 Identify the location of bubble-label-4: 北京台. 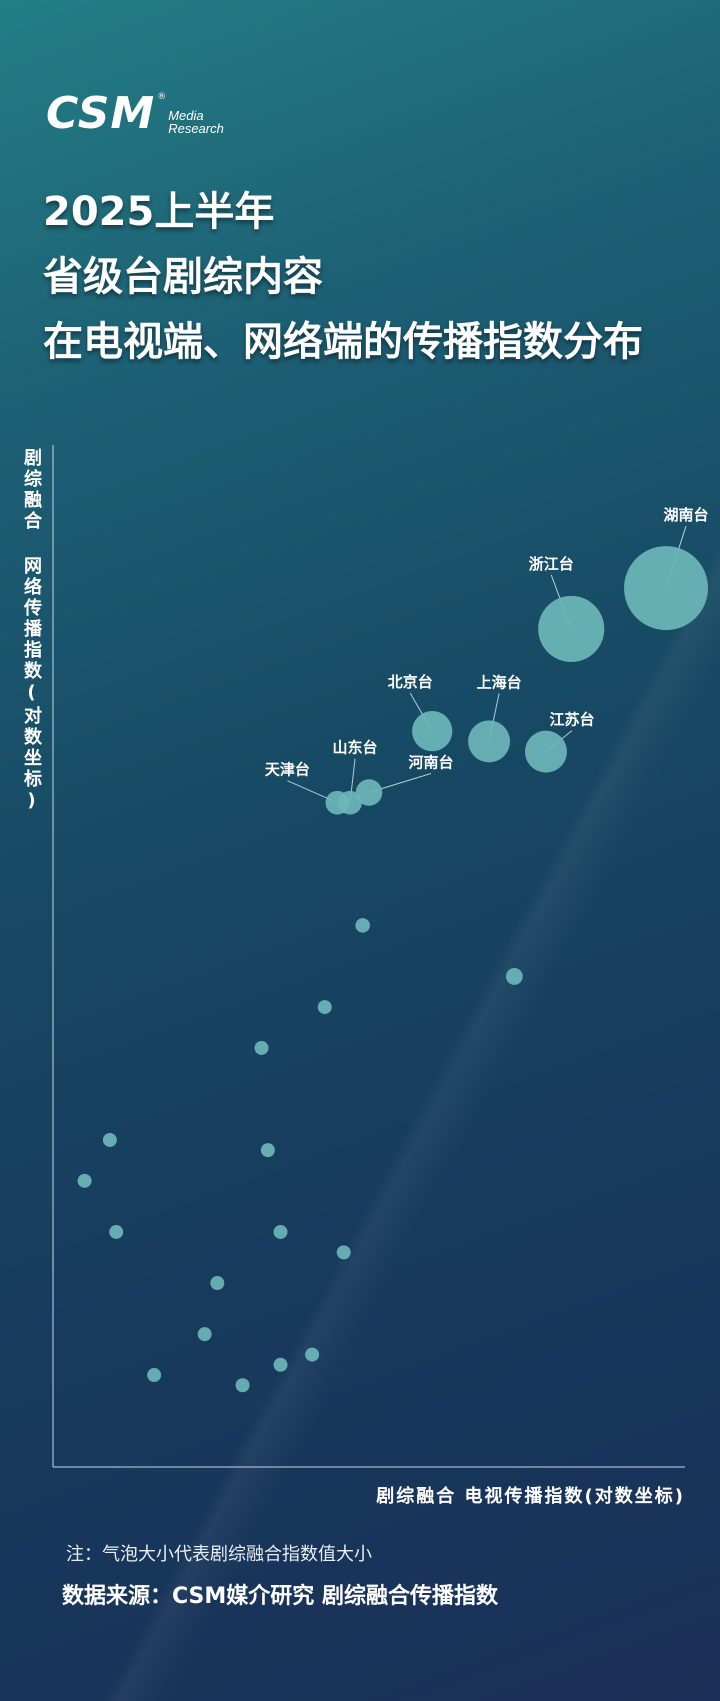
(410, 682).